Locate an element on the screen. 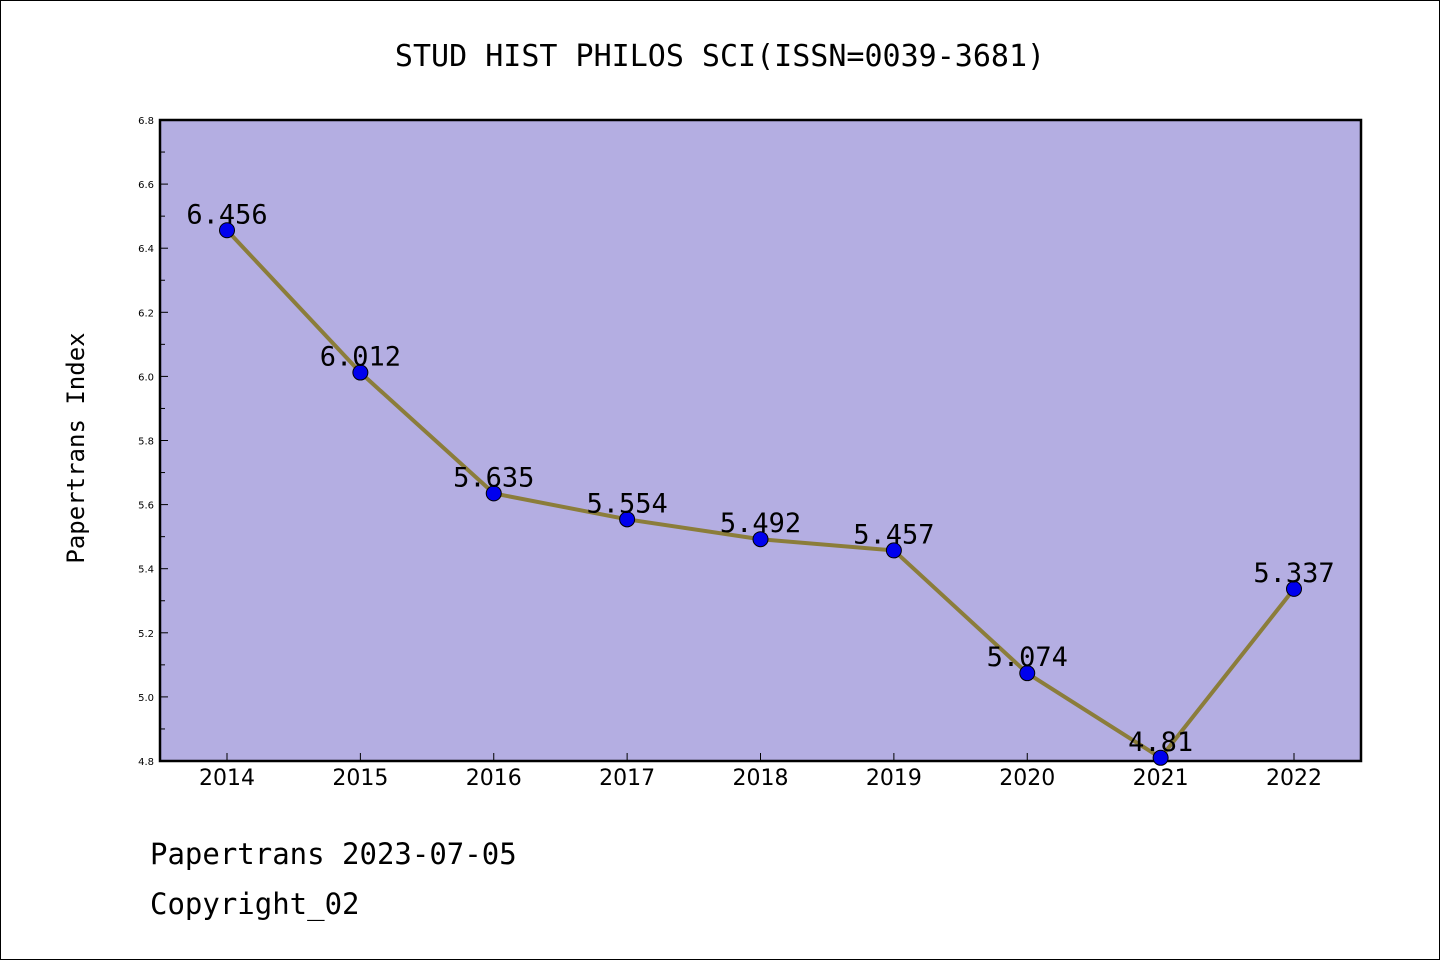  data-point-2016 is located at coordinates (493, 493).